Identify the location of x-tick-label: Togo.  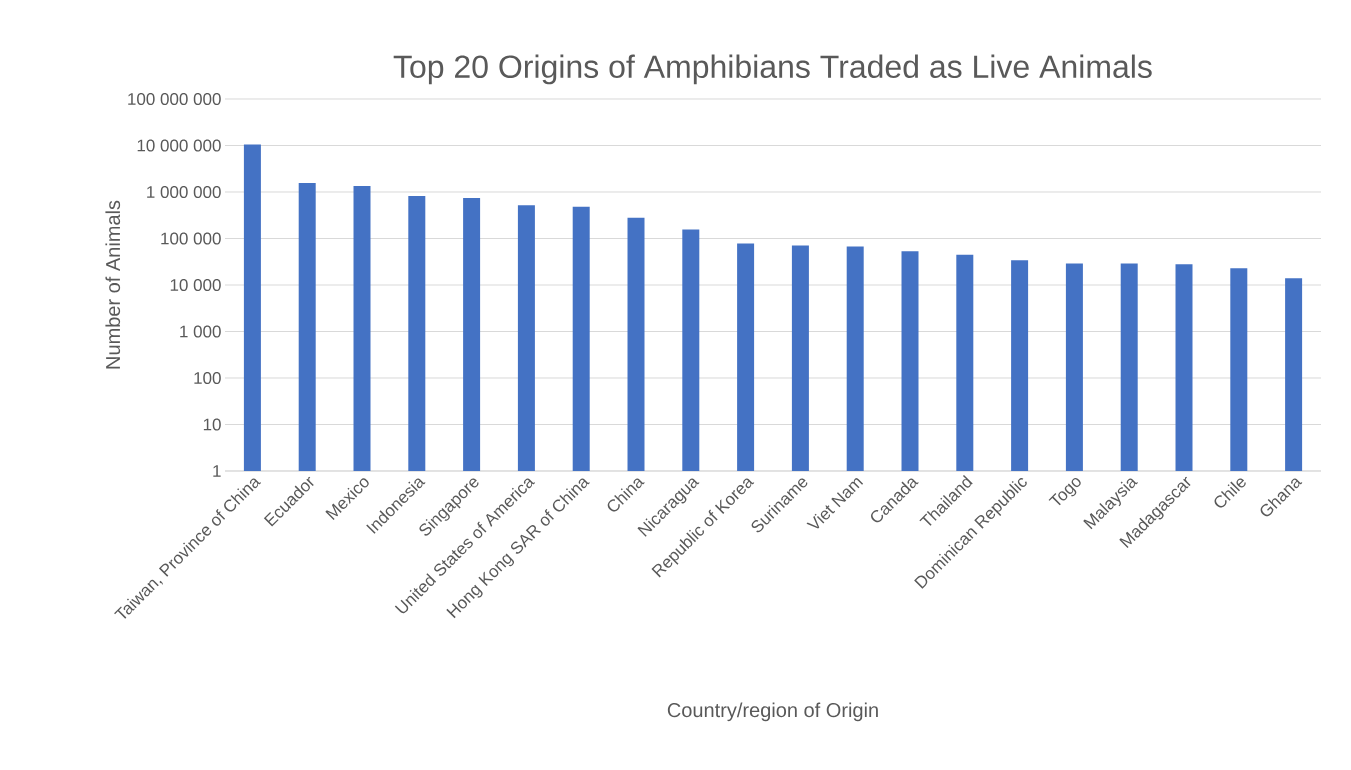
(1064, 491).